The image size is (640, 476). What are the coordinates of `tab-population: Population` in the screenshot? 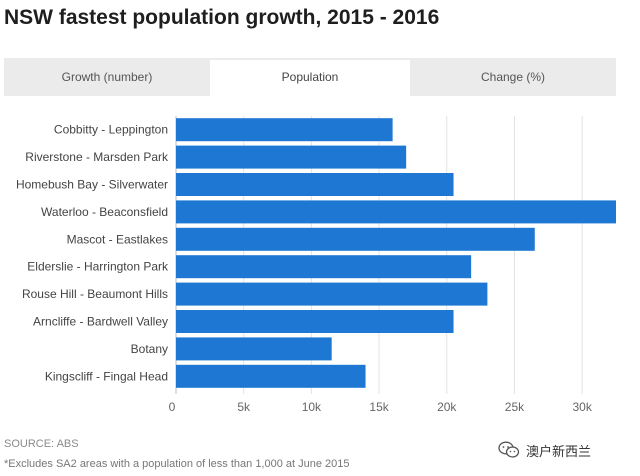 It's located at (310, 78).